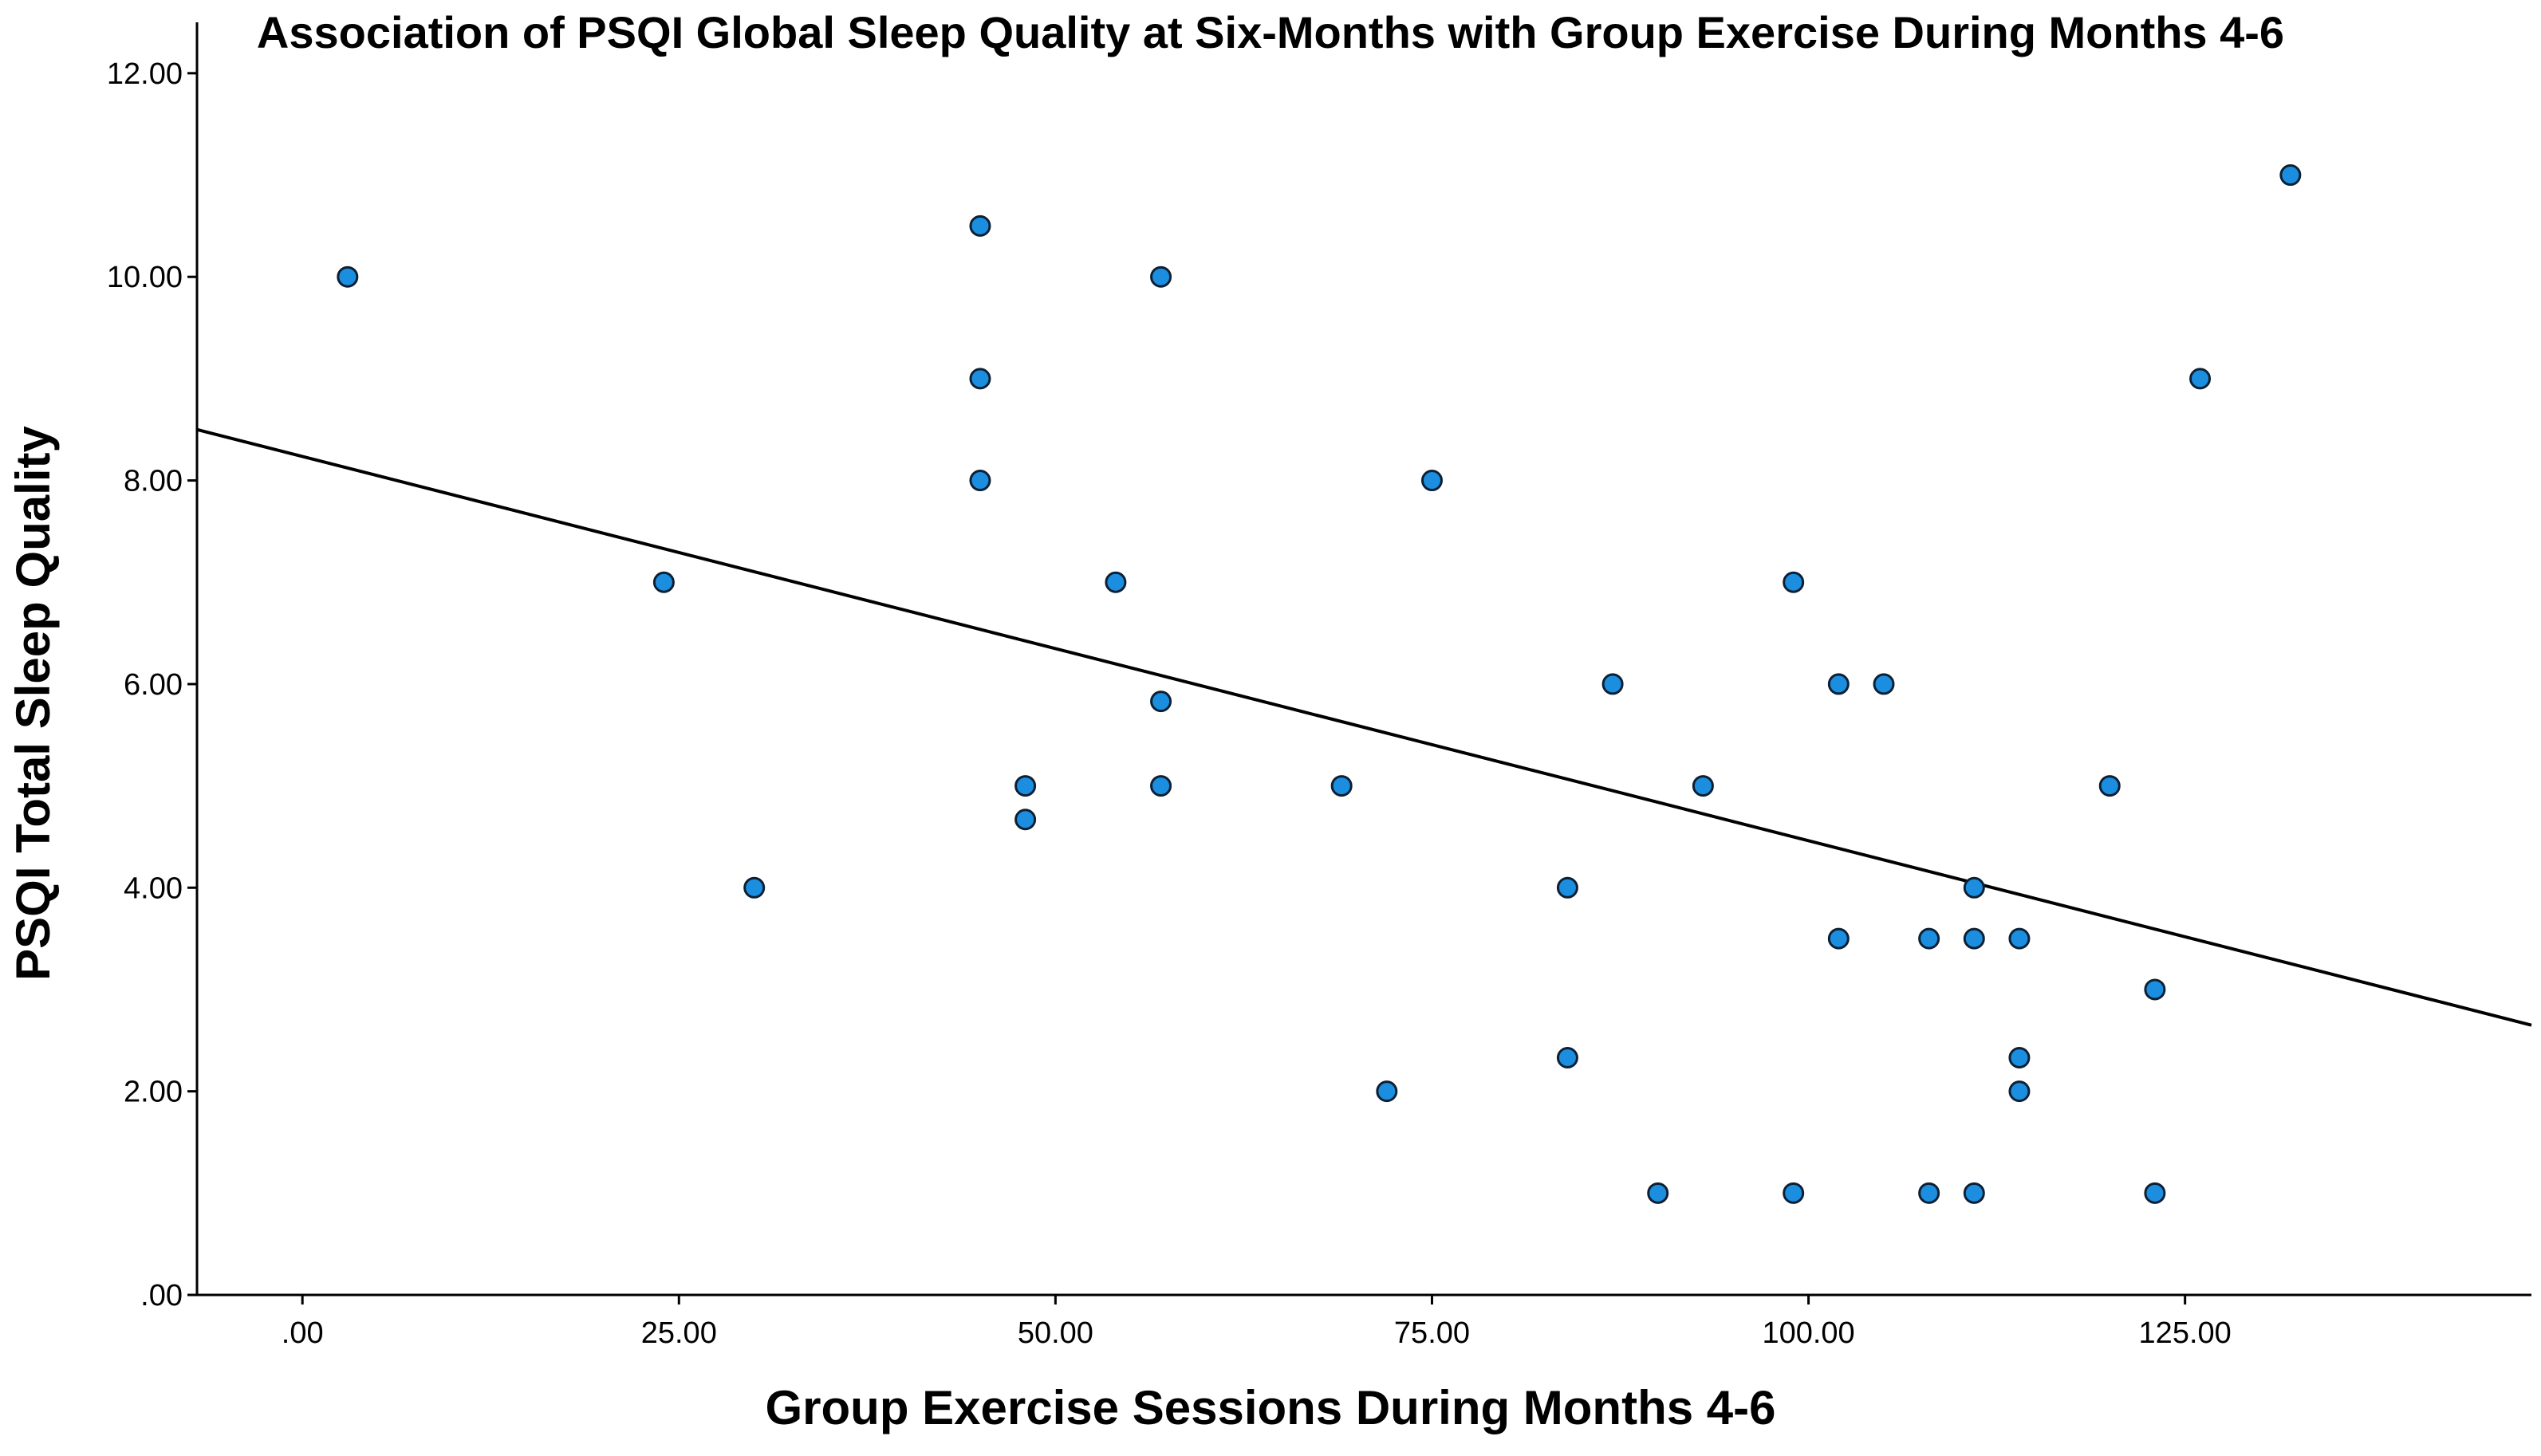 This screenshot has width=2541, height=1456. Describe the element at coordinates (1432, 1333) in the screenshot. I see `x-tick-label: 75.00` at that location.